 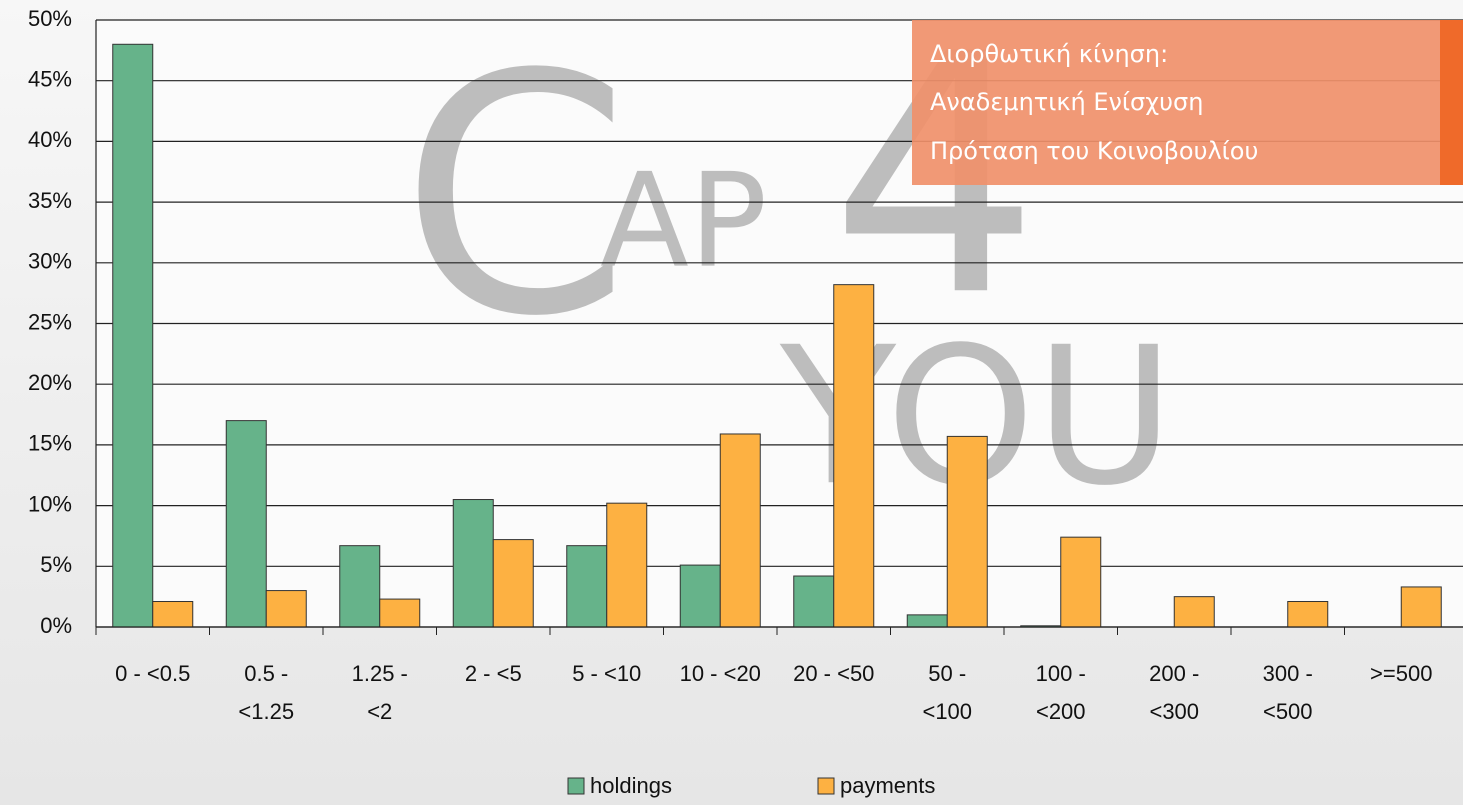 I want to click on y-tick-label: 5%, so click(x=56, y=564).